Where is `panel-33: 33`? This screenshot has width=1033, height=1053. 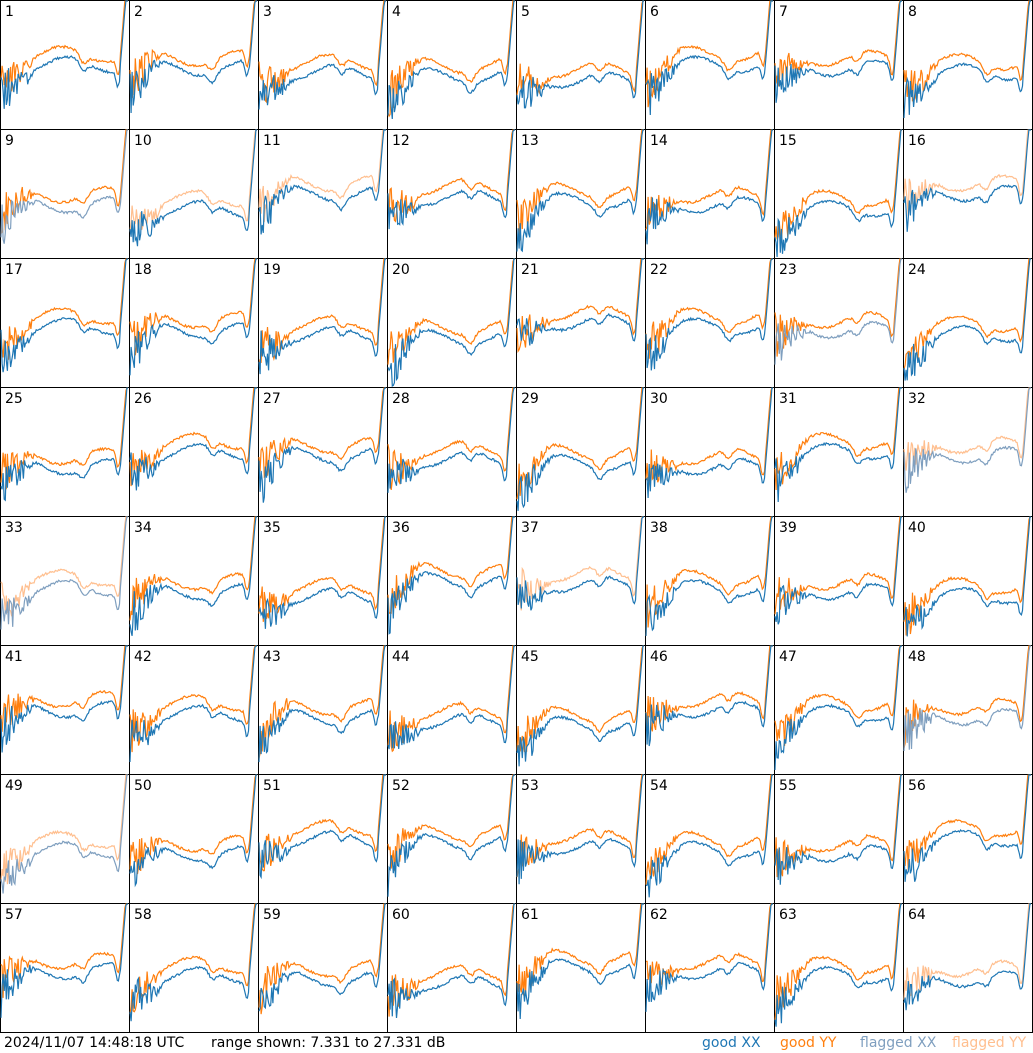
panel-33: 33 is located at coordinates (65, 581).